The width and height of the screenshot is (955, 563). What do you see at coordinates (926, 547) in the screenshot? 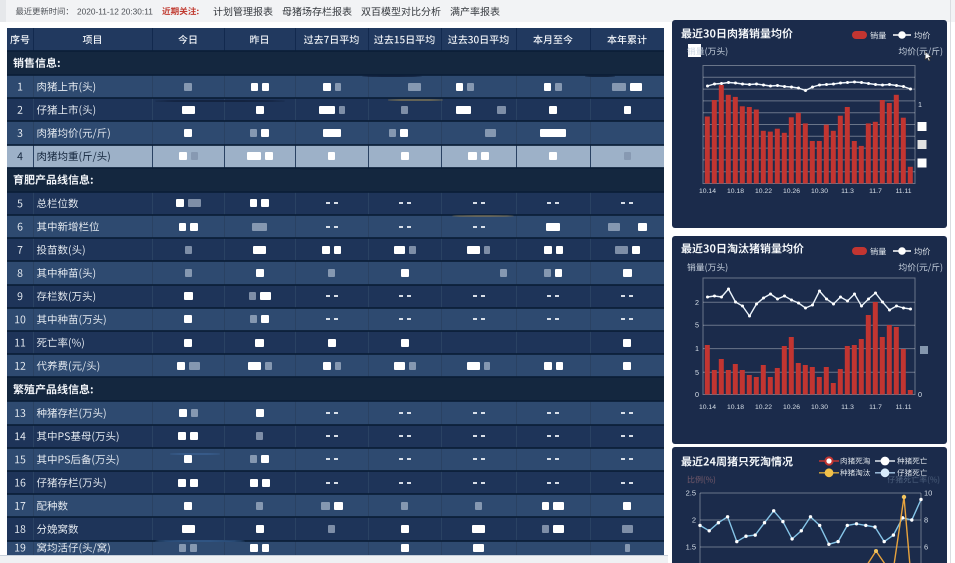
I see `svg-text: 6` at bounding box center [926, 547].